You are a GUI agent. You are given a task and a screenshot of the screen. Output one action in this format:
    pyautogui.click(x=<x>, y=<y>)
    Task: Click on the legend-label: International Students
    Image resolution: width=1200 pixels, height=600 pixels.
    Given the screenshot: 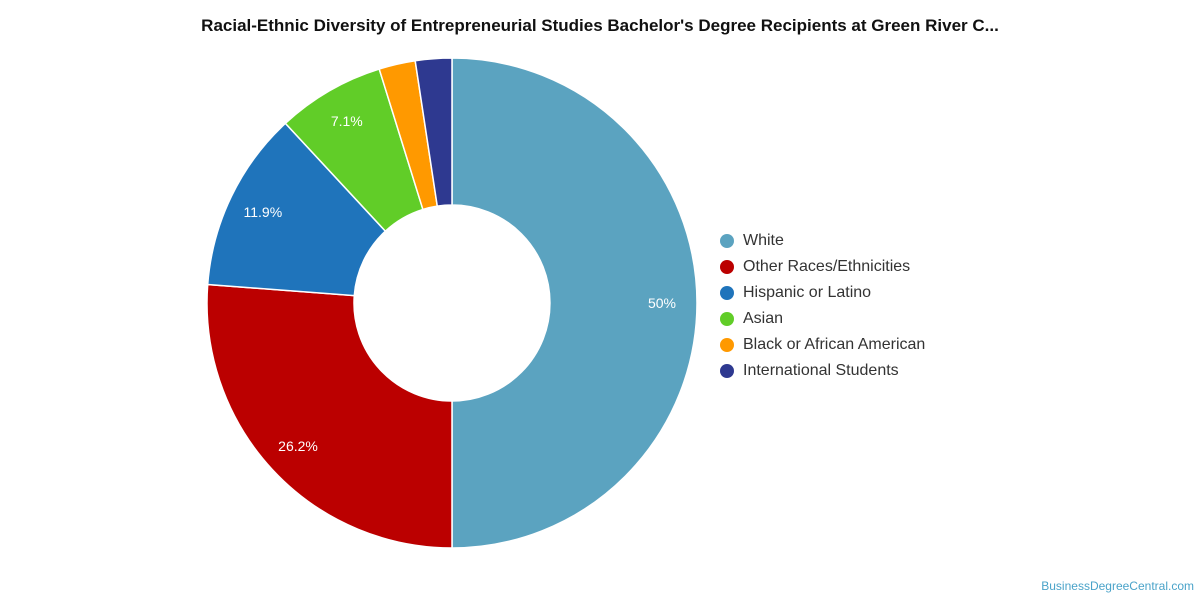 What is the action you would take?
    pyautogui.click(x=821, y=370)
    